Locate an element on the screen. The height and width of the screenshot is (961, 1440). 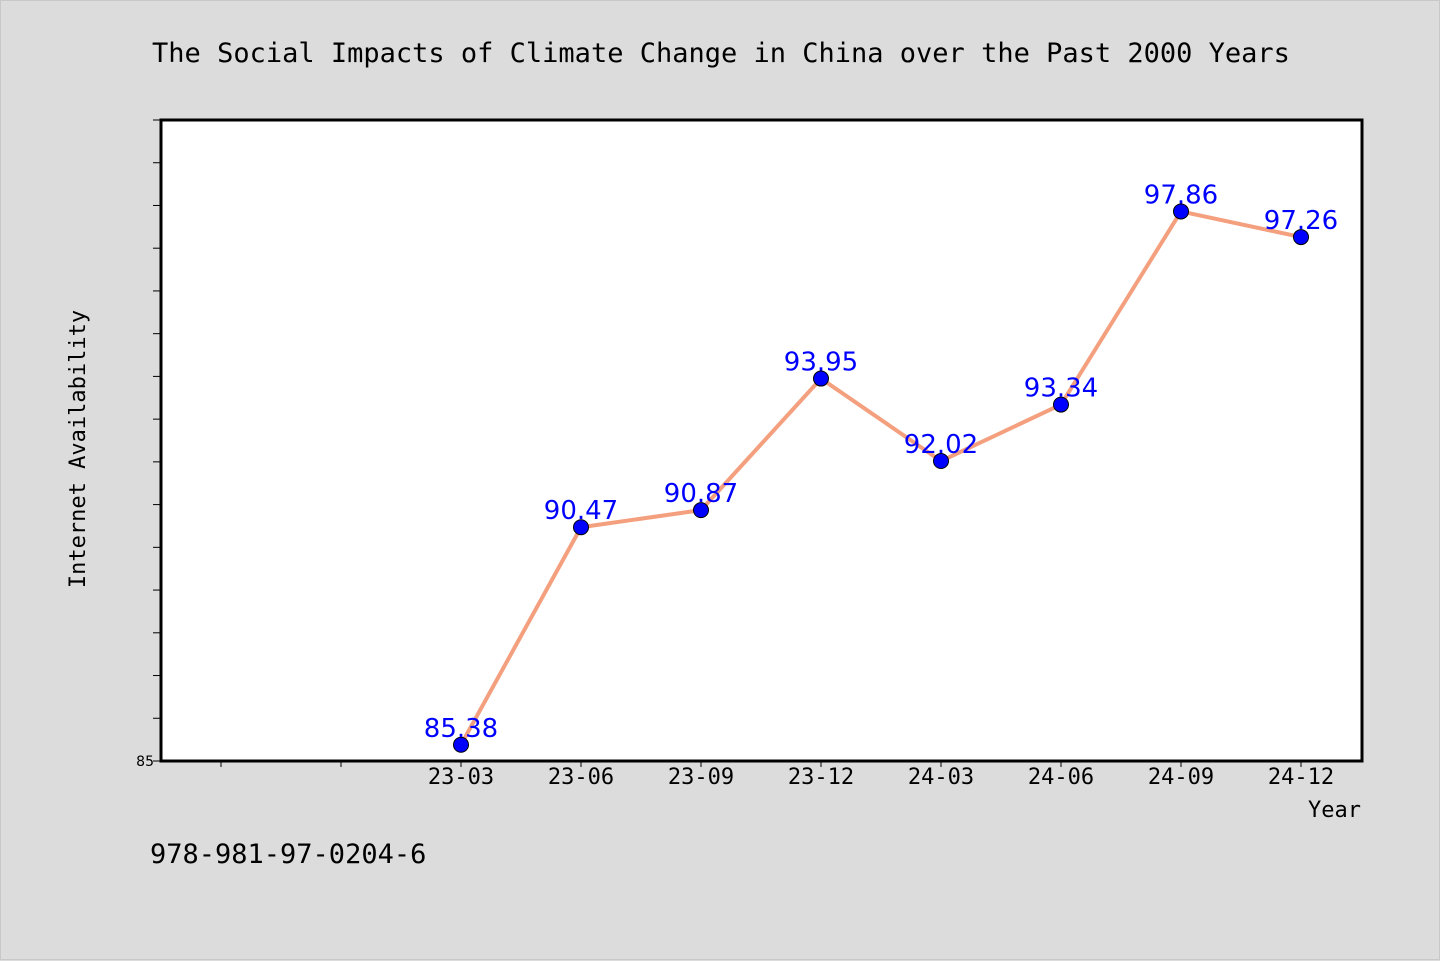
y-axis-label: Internet Availability is located at coordinates (78, 449).